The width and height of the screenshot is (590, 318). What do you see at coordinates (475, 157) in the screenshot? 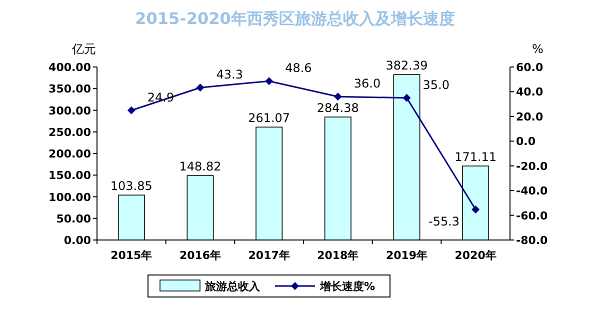
I see `data-label: 171.11` at bounding box center [475, 157].